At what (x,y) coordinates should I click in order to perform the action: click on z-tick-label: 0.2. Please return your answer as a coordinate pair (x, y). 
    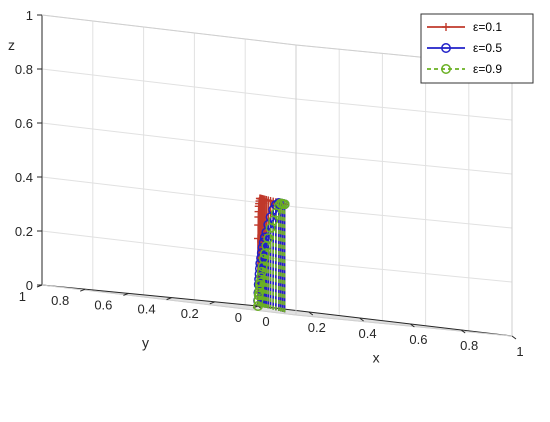
    Looking at the image, I should click on (24, 231).